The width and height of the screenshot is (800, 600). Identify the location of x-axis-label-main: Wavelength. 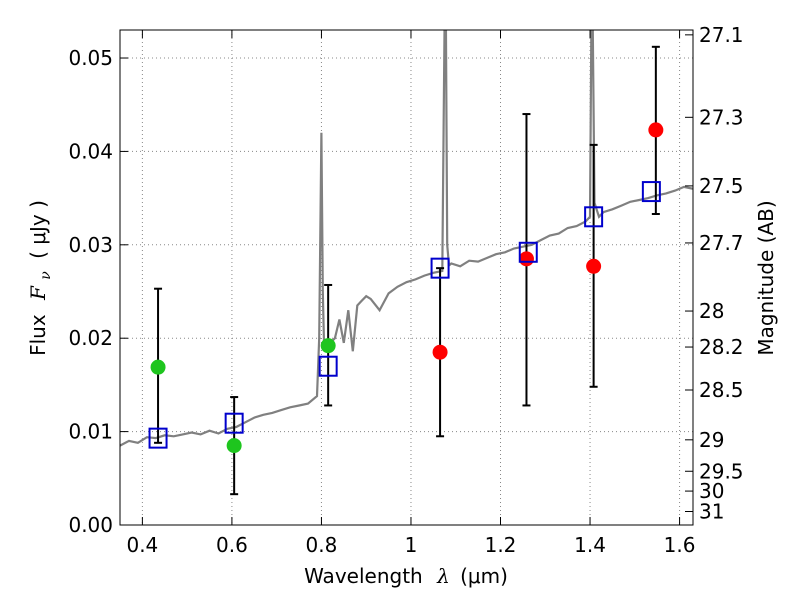
(363, 576).